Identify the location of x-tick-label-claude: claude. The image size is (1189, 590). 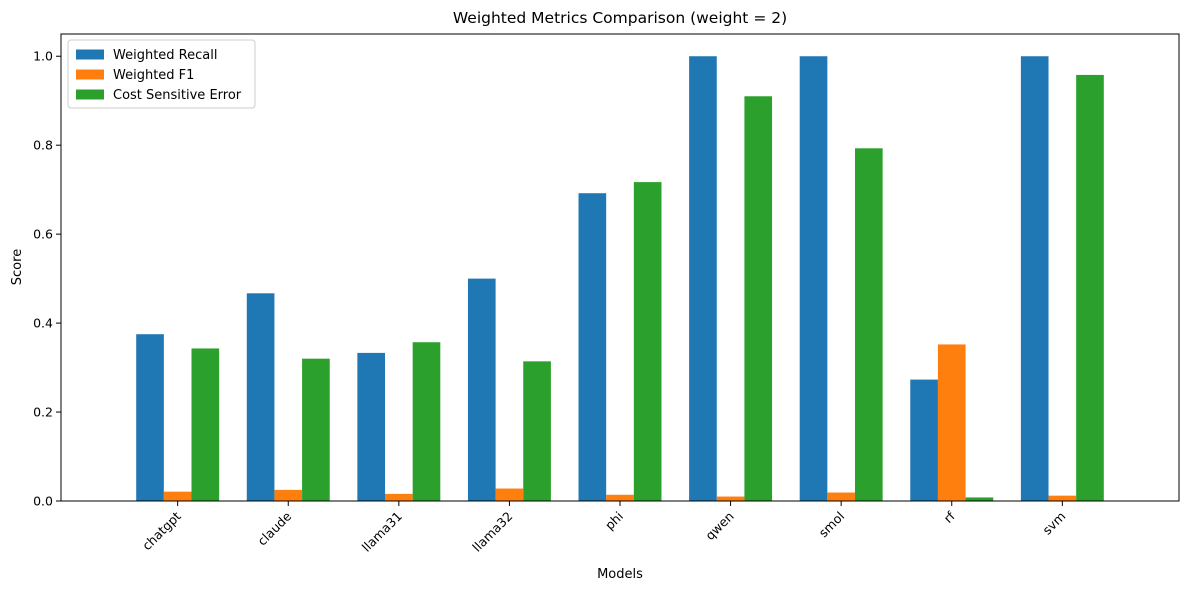
(274, 528).